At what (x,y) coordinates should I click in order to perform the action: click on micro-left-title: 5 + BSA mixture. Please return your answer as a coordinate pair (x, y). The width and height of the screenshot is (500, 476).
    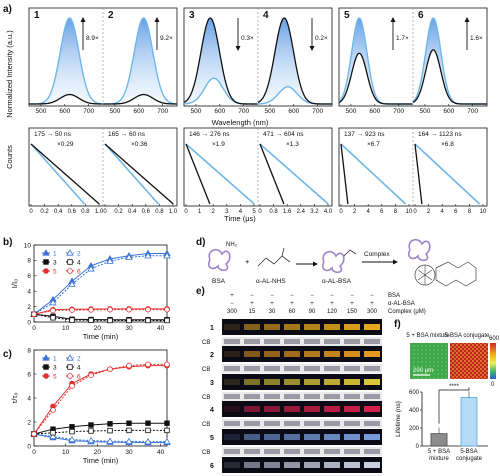
    Looking at the image, I should click on (428, 336).